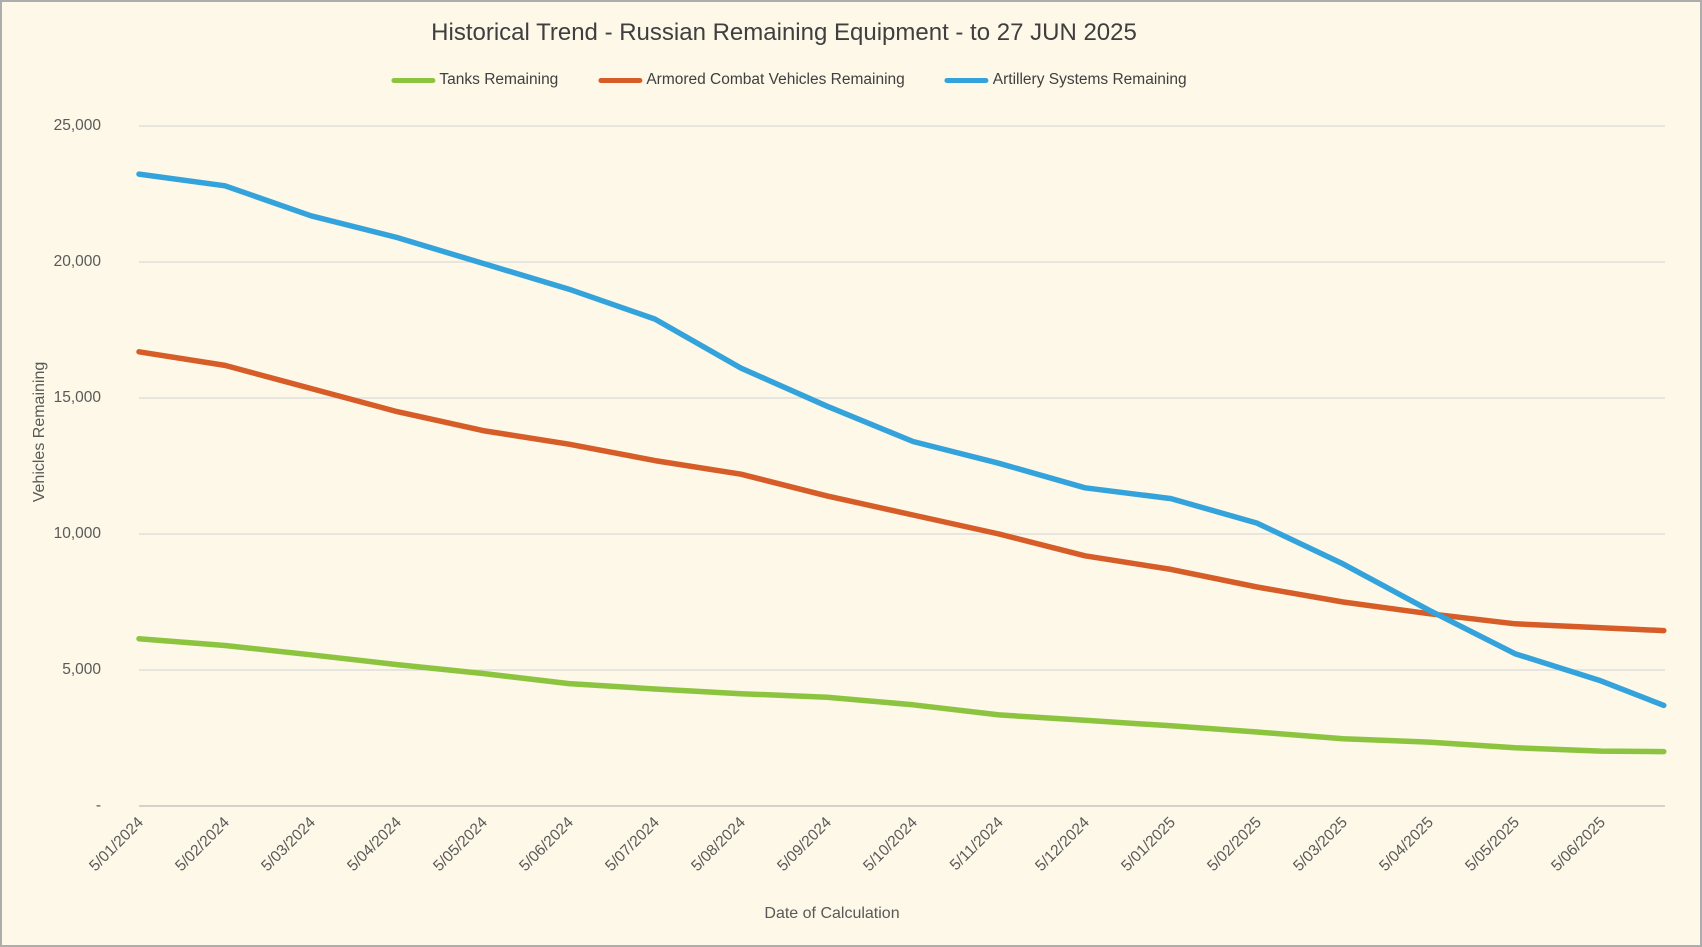  I want to click on y-tick-label: 15,000, so click(77, 397).